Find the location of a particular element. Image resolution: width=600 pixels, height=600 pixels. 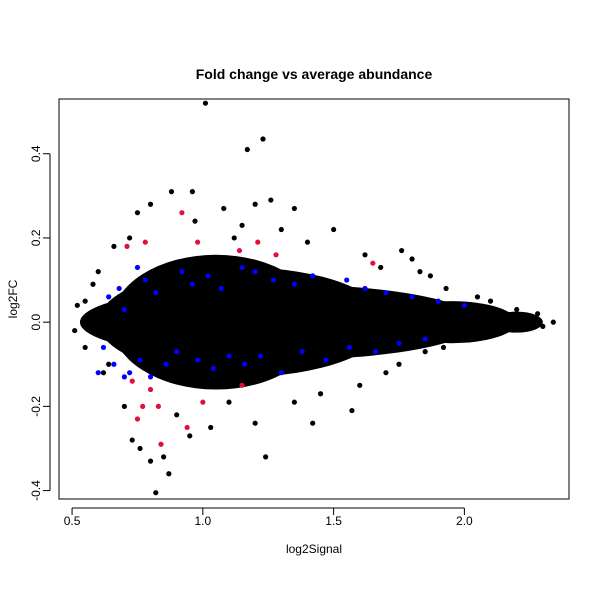

y-tick-label: 0.4 is located at coordinates (36, 153).